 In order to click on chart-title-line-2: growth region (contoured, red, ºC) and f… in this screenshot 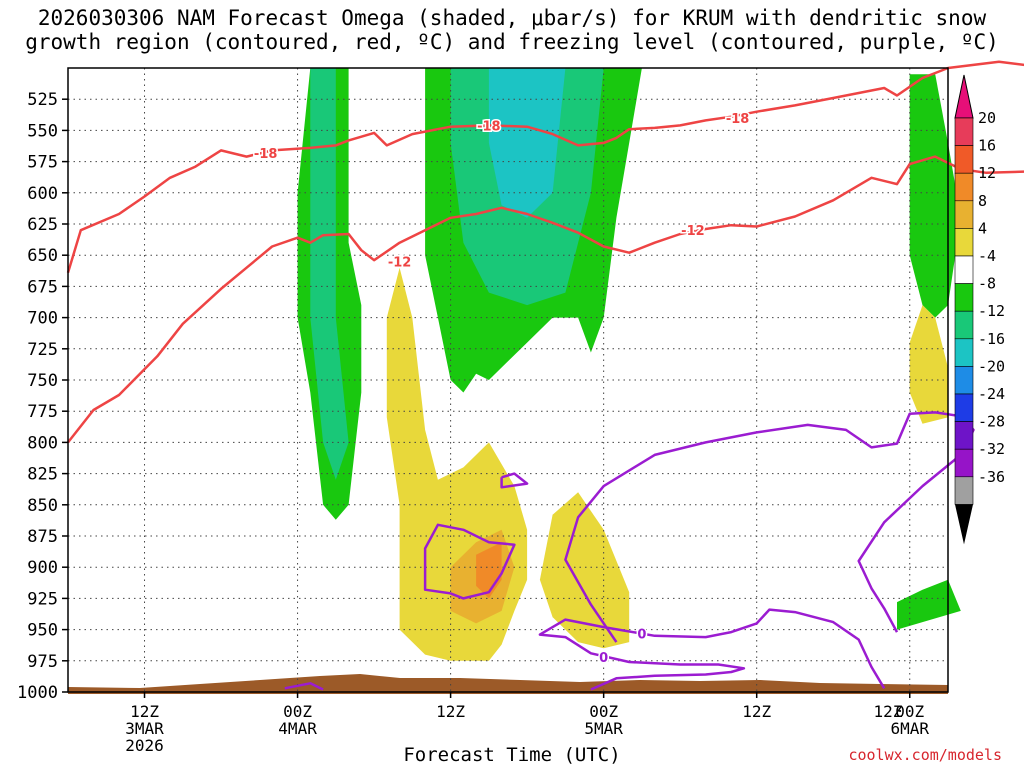, I will do `click(512, 42)`.